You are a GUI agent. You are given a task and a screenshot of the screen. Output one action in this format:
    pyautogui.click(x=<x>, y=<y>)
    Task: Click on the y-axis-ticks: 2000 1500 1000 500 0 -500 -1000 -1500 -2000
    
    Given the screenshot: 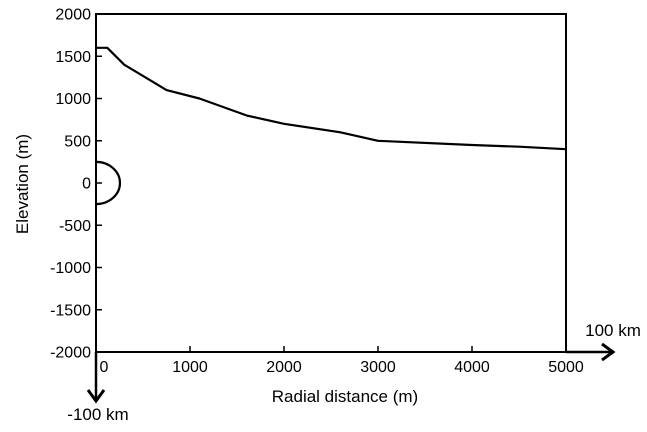 What is the action you would take?
    pyautogui.click(x=76, y=184)
    